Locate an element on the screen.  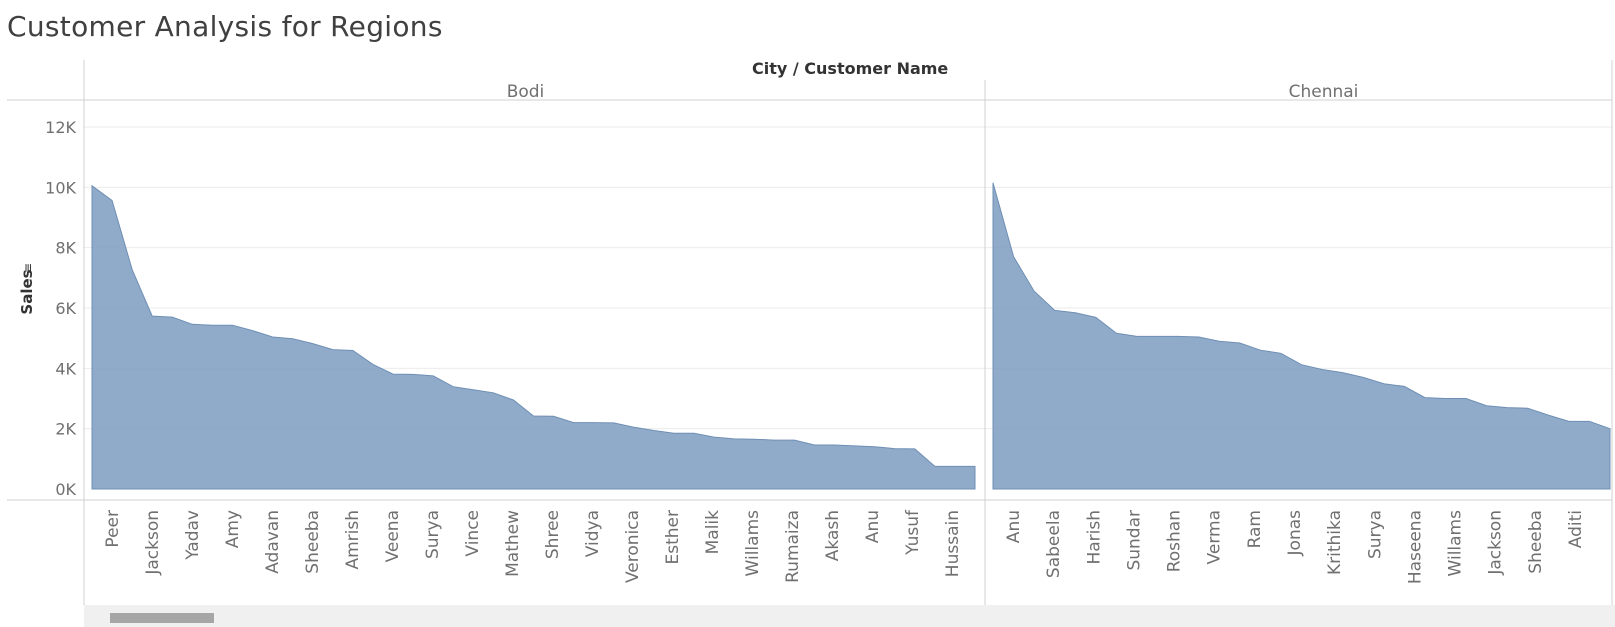
y-axis-title: Sales is located at coordinates (27, 291).